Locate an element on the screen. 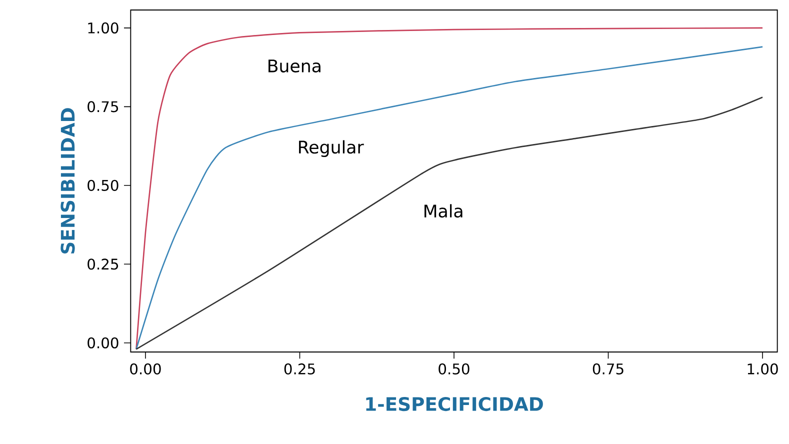 The image size is (789, 444). series-label: Buena is located at coordinates (294, 66).